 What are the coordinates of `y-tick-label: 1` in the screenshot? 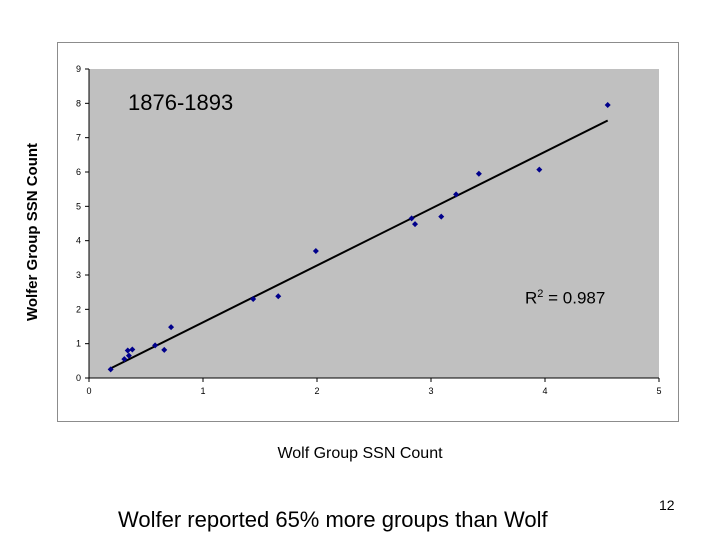 It's located at (78, 344).